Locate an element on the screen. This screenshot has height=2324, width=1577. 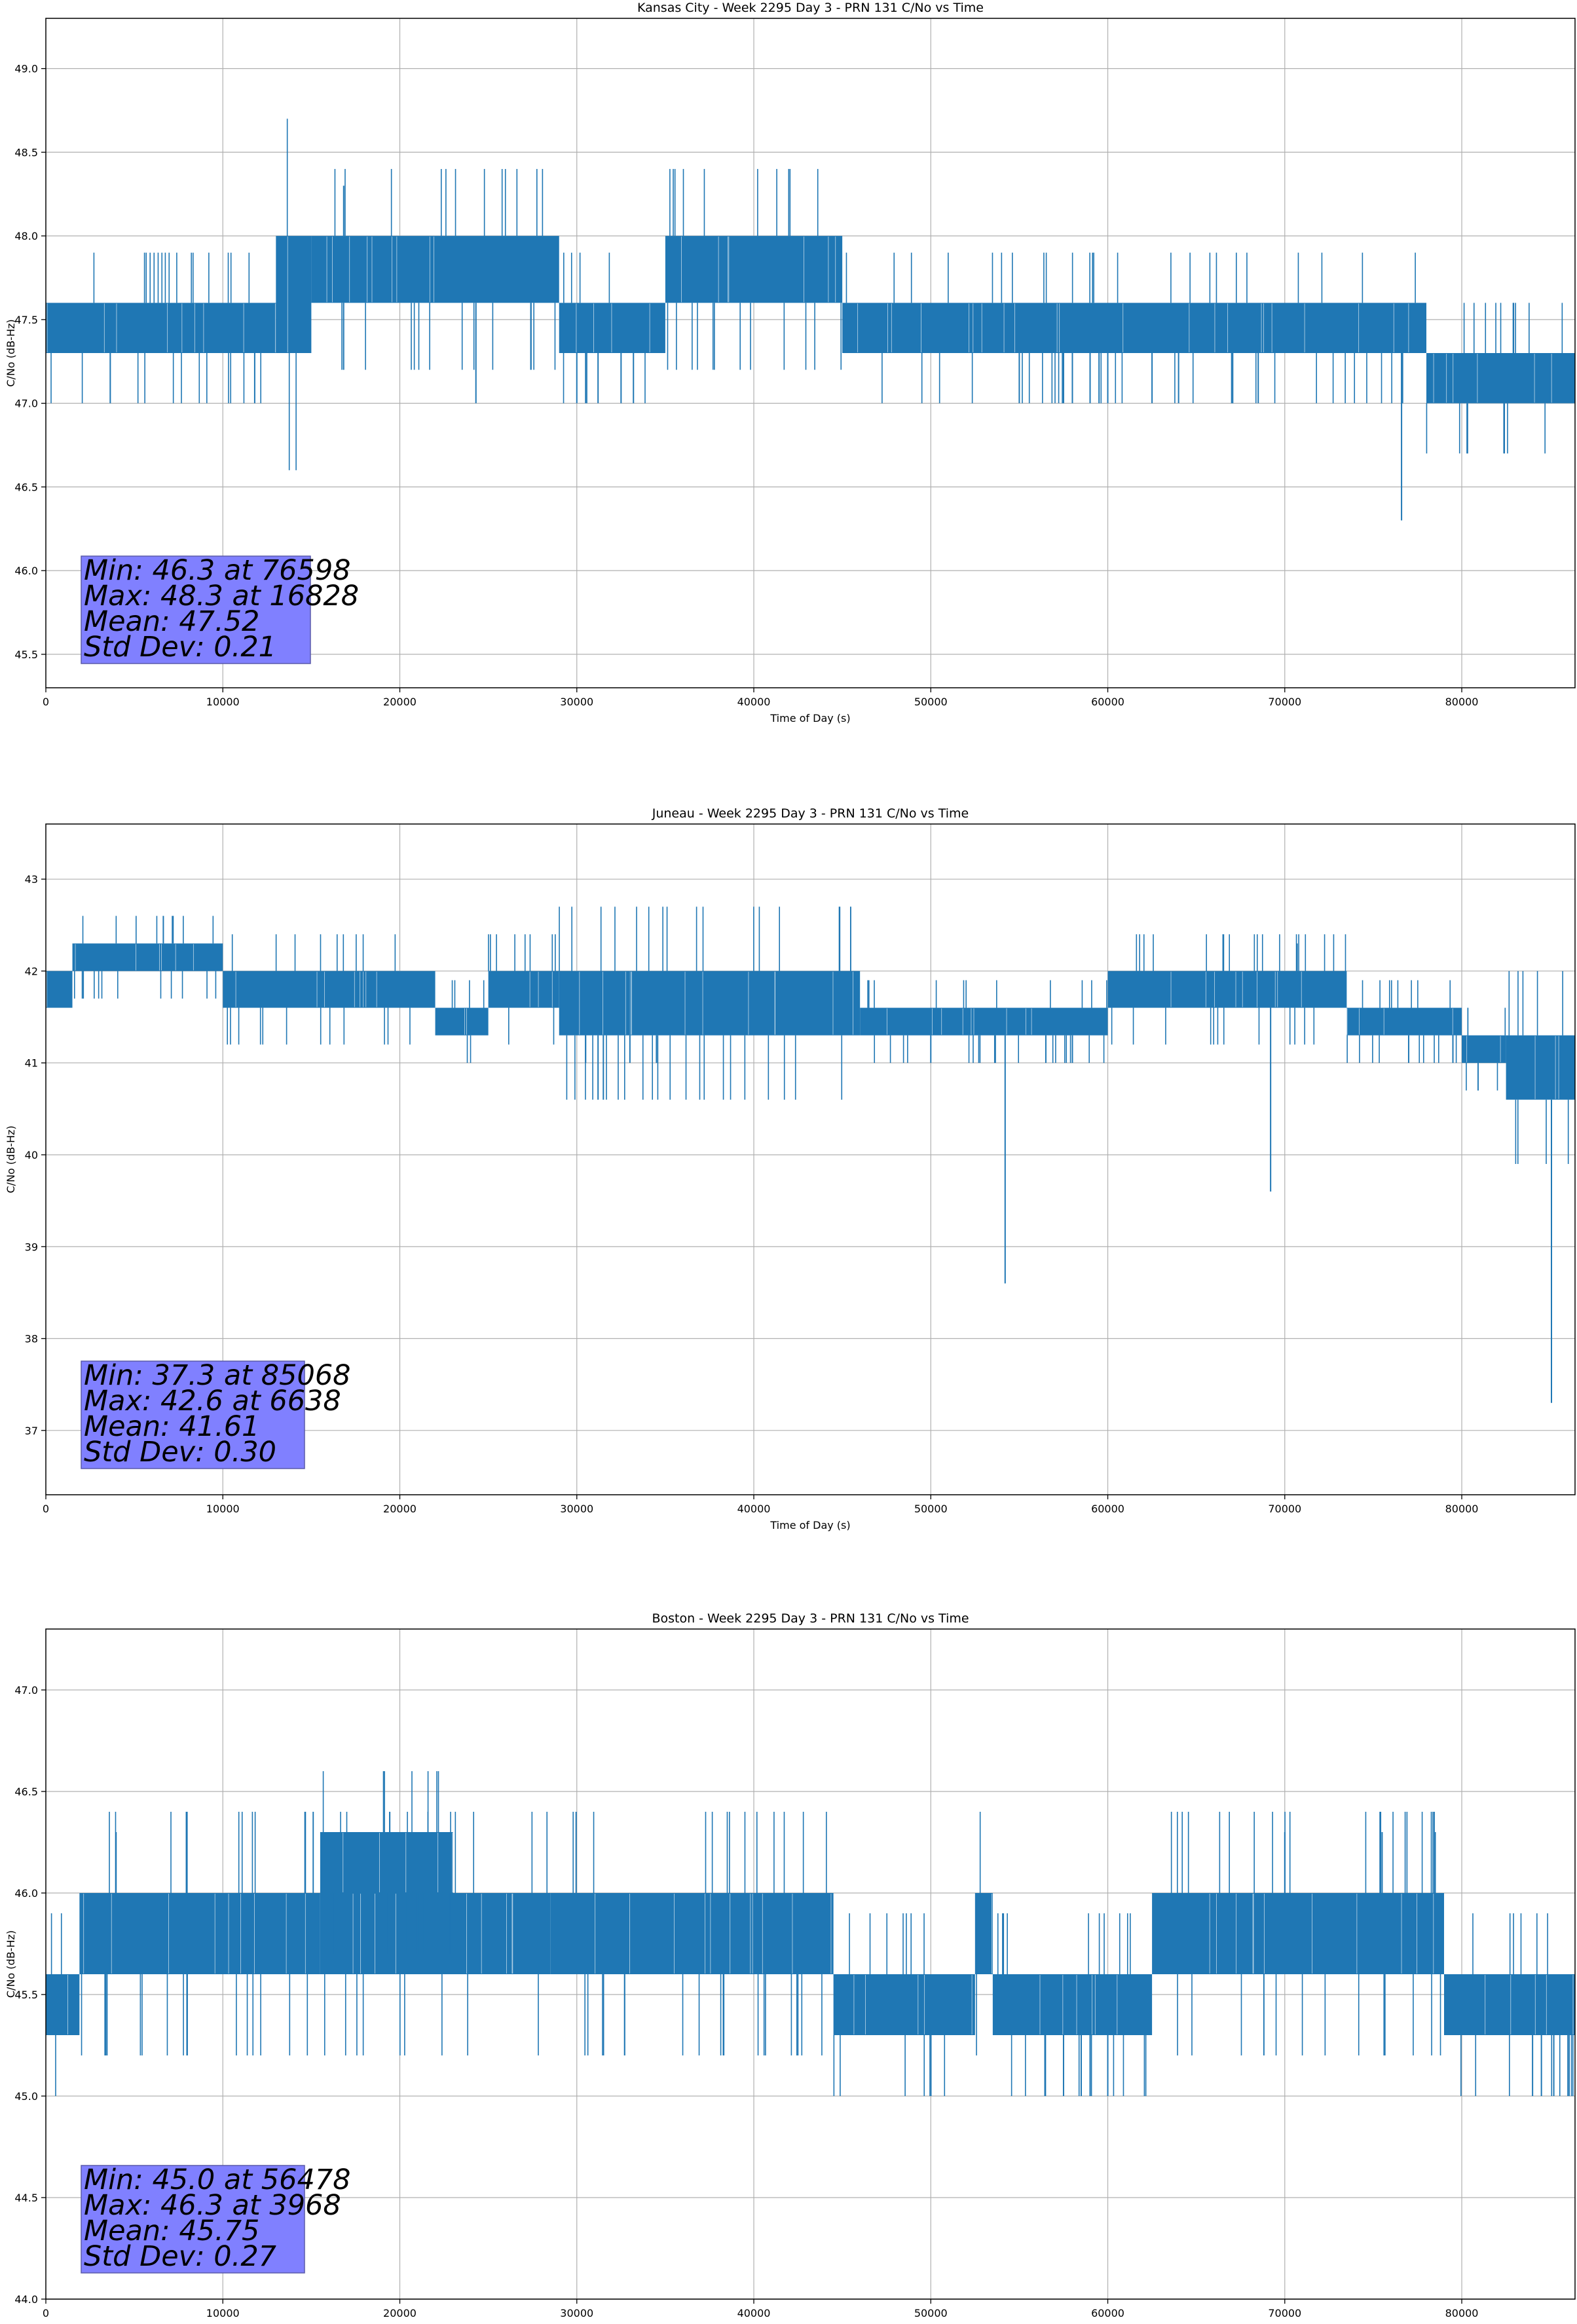
y-tick-label: 44.0 is located at coordinates (26, 2299).